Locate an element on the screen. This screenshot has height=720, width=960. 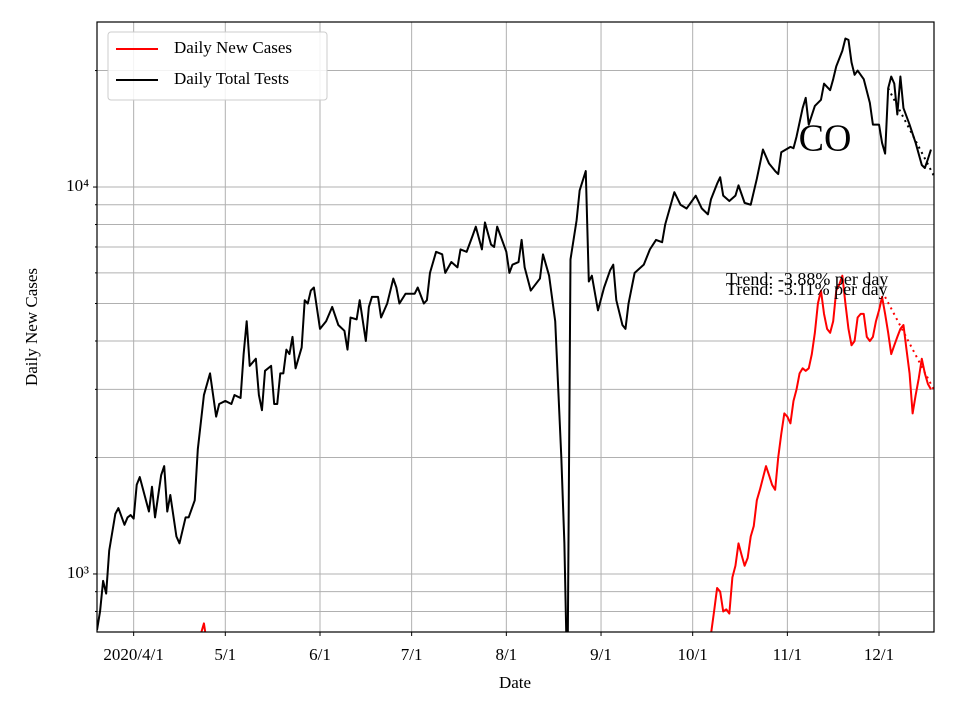
annotation: Trend: -3.88% per day is located at coordinates (807, 279).